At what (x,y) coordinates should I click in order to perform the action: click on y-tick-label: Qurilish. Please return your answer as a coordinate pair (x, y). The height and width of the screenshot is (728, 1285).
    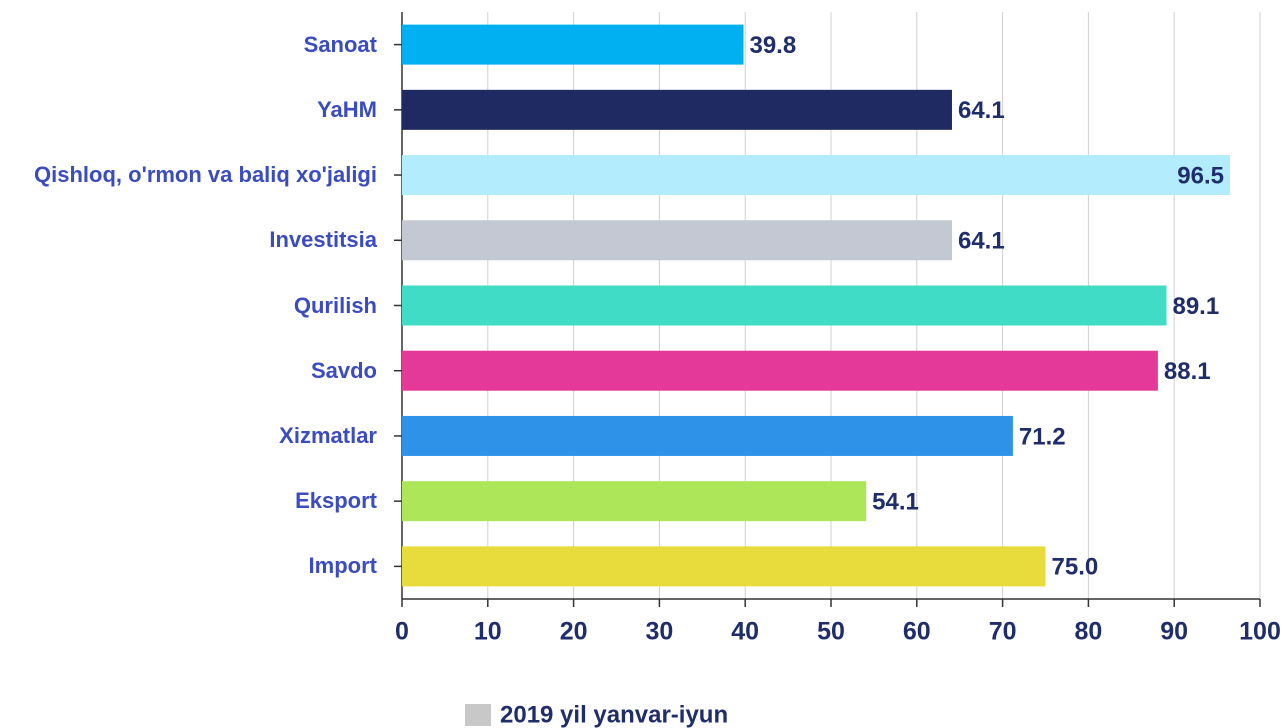
    Looking at the image, I should click on (335, 305).